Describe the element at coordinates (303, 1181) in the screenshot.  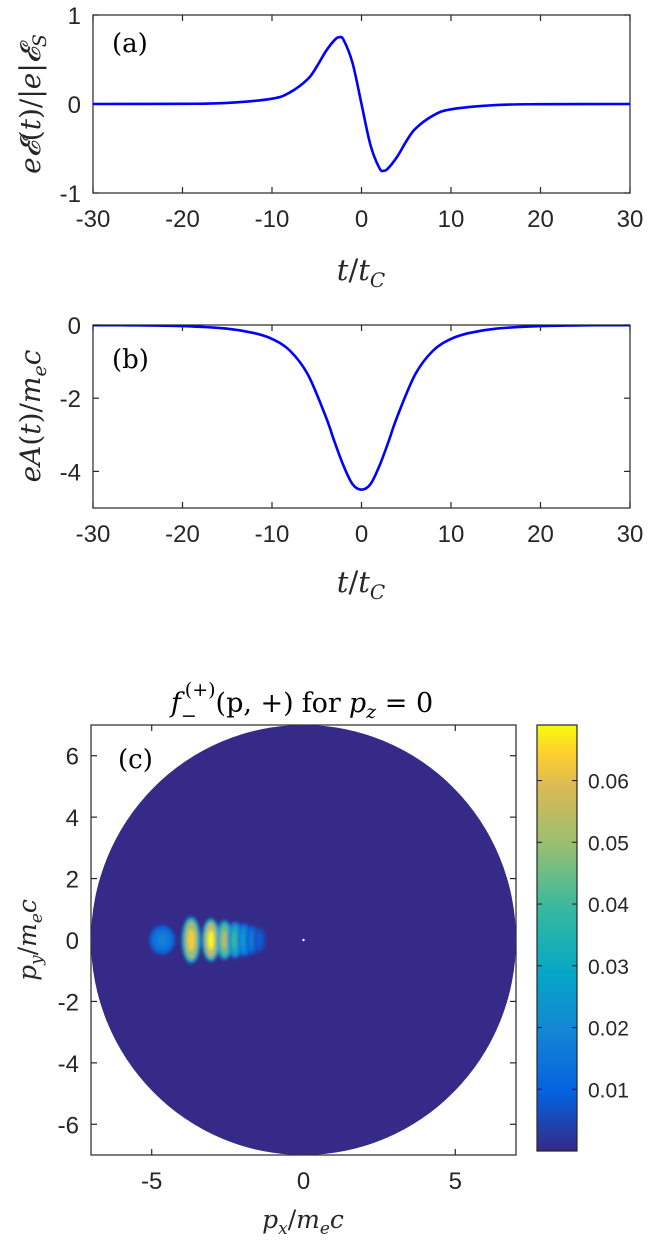
I see `c-xtick-label: 0` at that location.